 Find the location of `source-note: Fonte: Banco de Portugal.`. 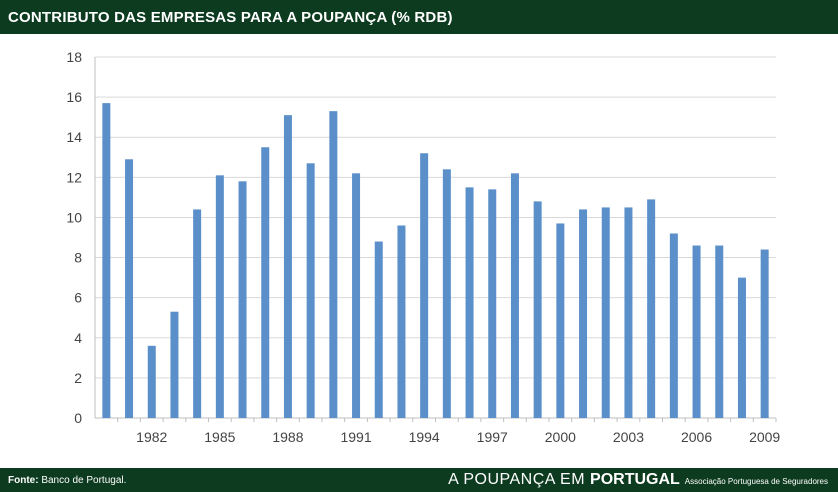

source-note: Fonte: Banco de Portugal. is located at coordinates (63, 480).